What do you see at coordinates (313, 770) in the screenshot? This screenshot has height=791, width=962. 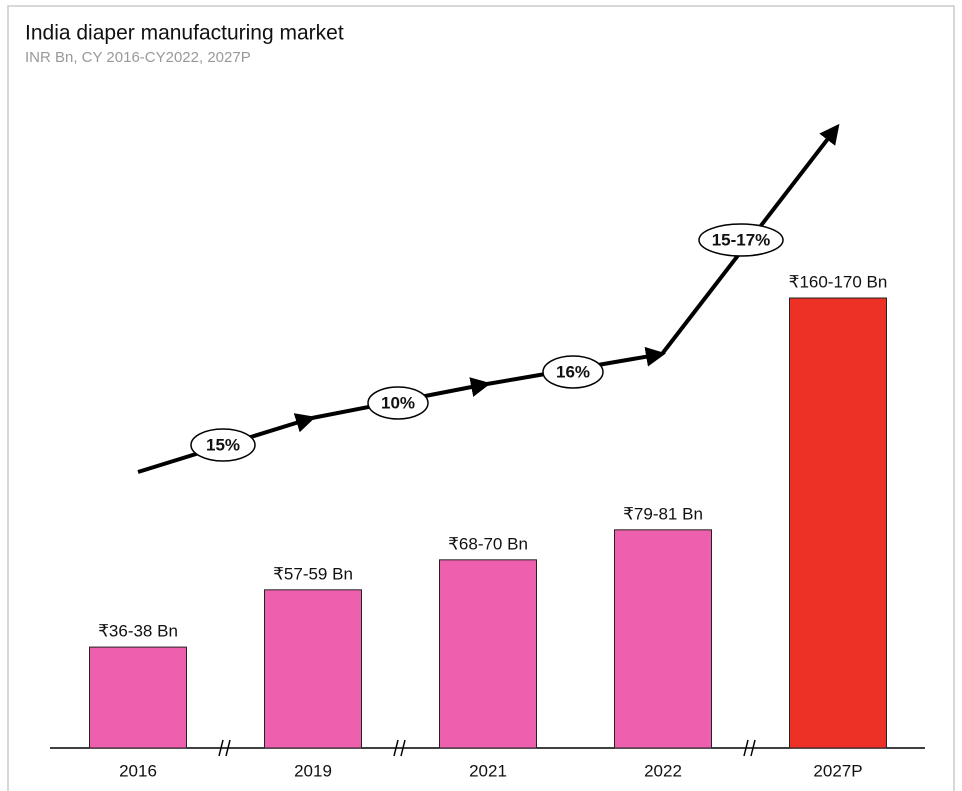 I see `x-tick-label: 2019` at bounding box center [313, 770].